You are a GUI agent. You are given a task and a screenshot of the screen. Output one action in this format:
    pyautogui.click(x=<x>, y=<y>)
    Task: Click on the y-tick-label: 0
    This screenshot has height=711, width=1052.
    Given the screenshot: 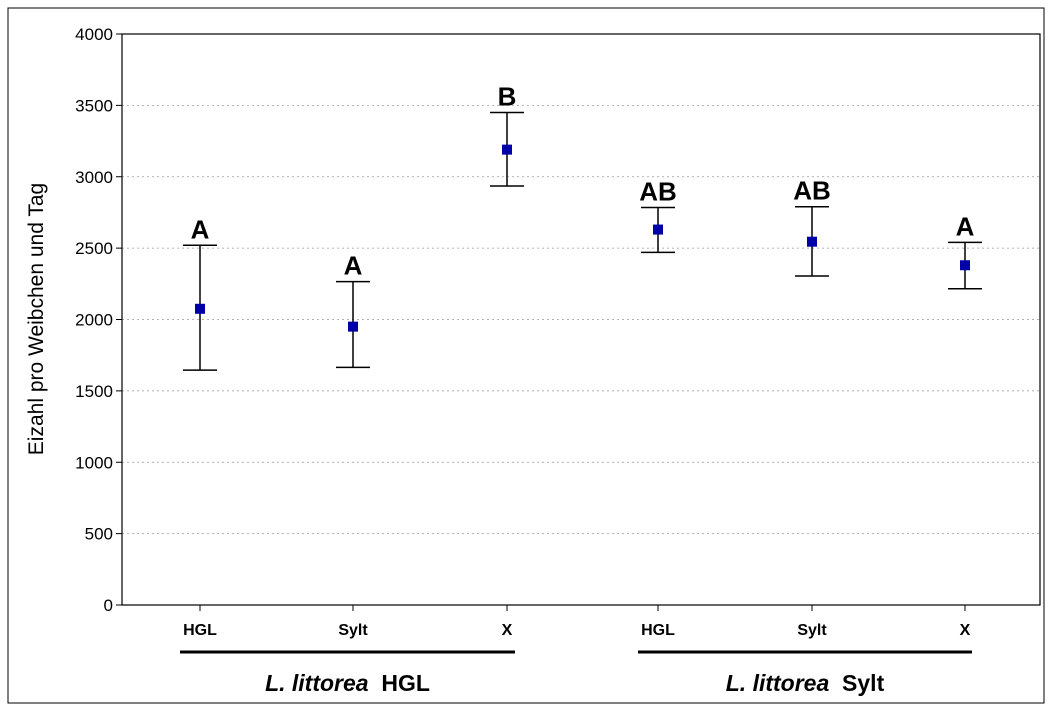 What is the action you would take?
    pyautogui.click(x=108, y=605)
    